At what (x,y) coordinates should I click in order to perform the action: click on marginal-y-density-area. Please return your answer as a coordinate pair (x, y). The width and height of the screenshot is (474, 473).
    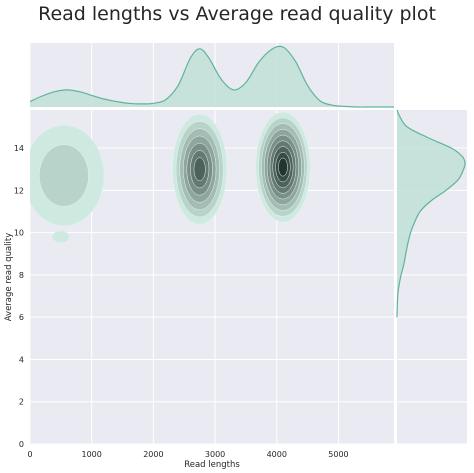
    Looking at the image, I should click on (431, 214).